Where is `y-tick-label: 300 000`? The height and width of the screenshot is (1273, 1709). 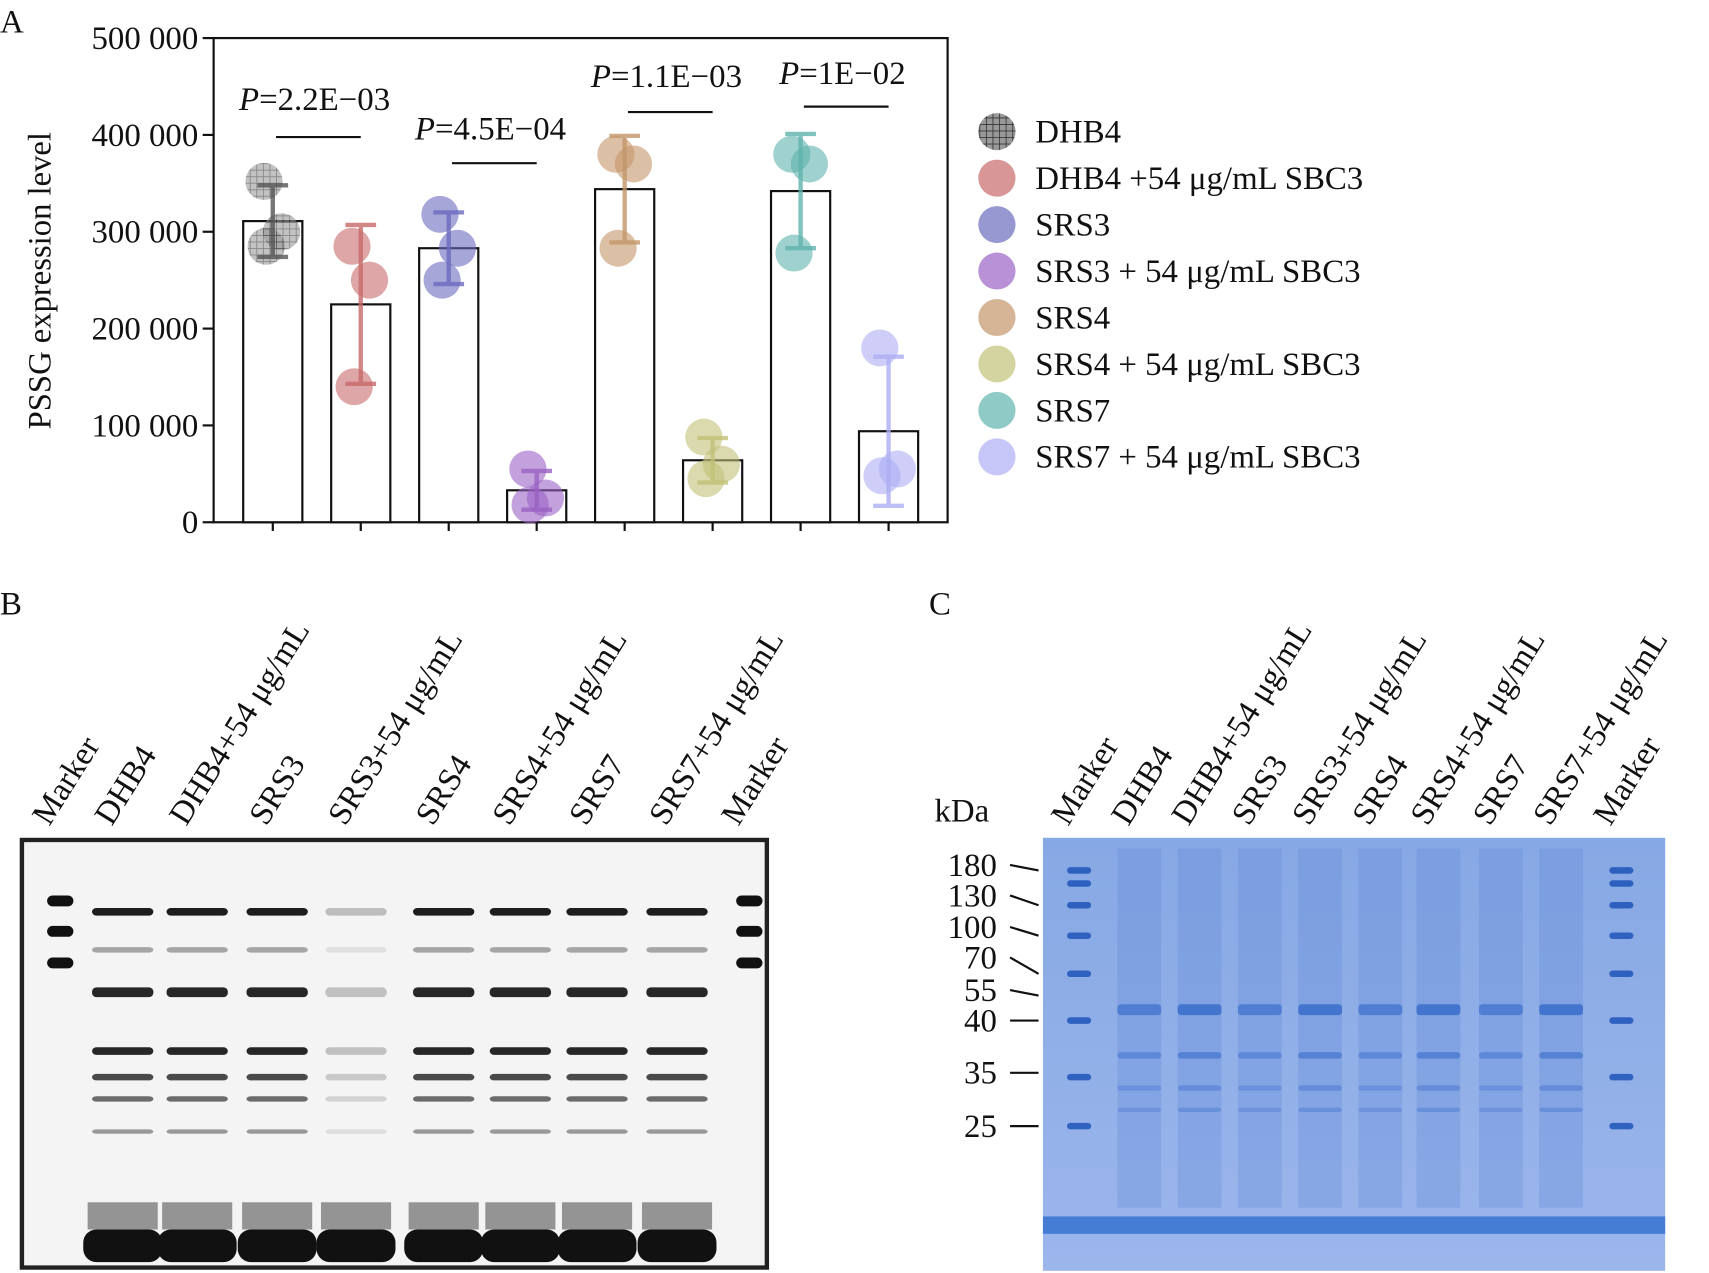
y-tick-label: 300 000 is located at coordinates (144, 233).